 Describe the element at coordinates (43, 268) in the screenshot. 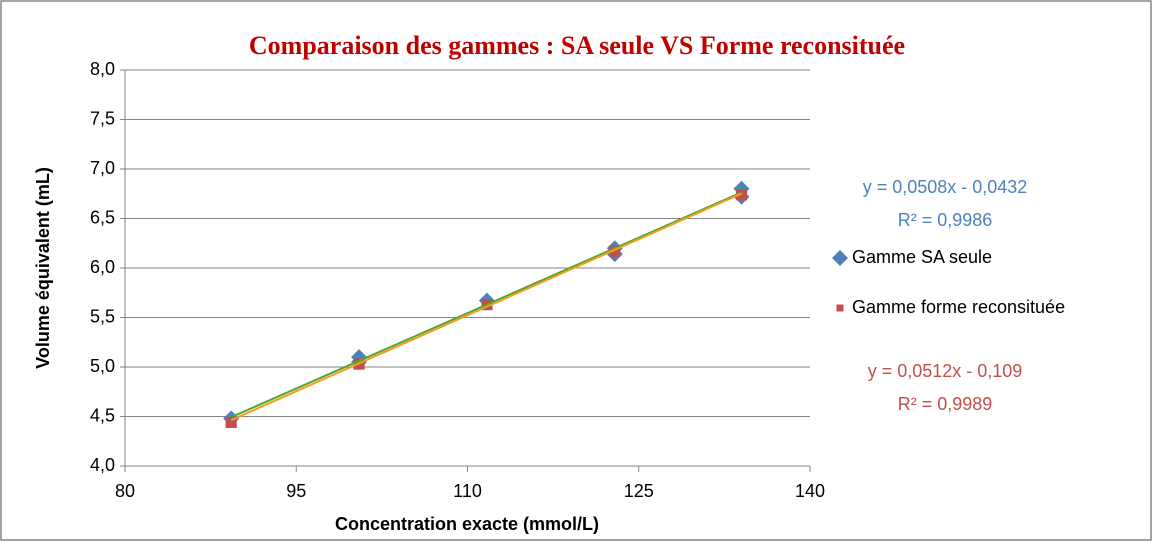

I see `y-axis-label: Volume équivalent (mL)` at that location.